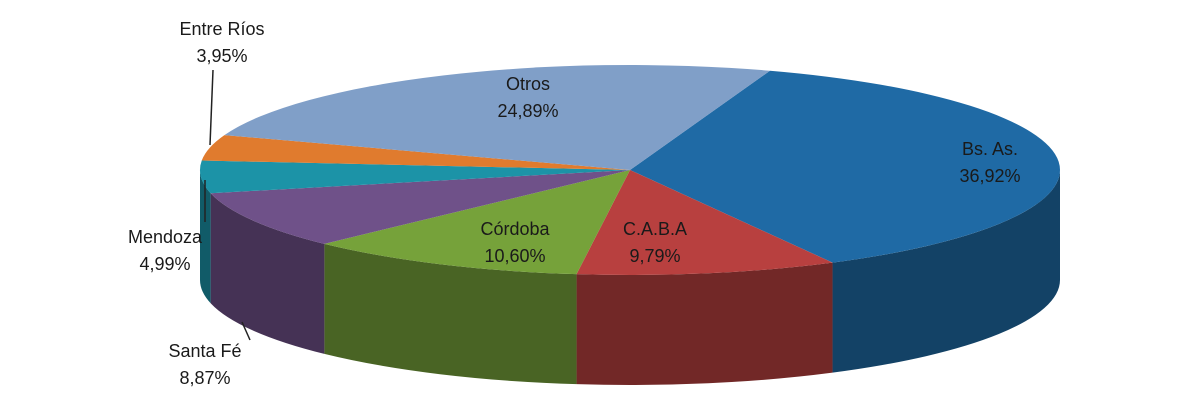 This screenshot has height=400, width=1200. What do you see at coordinates (515, 229) in the screenshot?
I see `slice-label: Córdoba` at bounding box center [515, 229].